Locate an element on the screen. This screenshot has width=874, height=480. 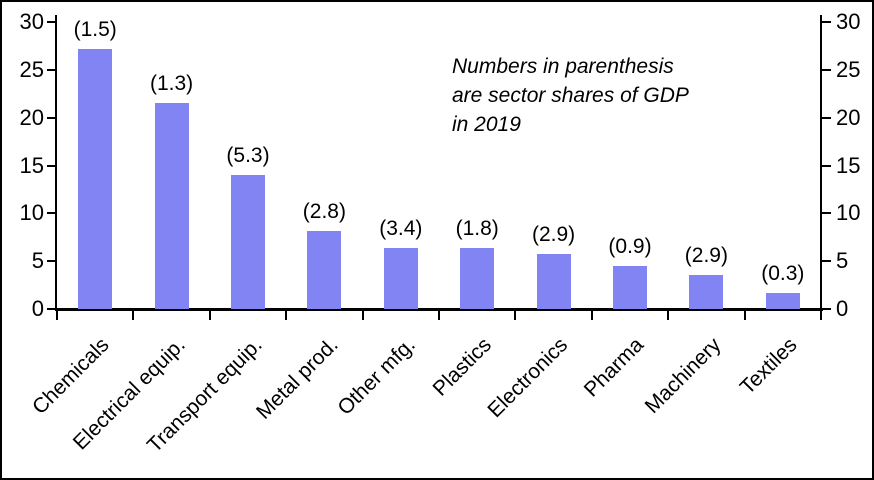
y-tick-label-right: 0 is located at coordinates (842, 308).